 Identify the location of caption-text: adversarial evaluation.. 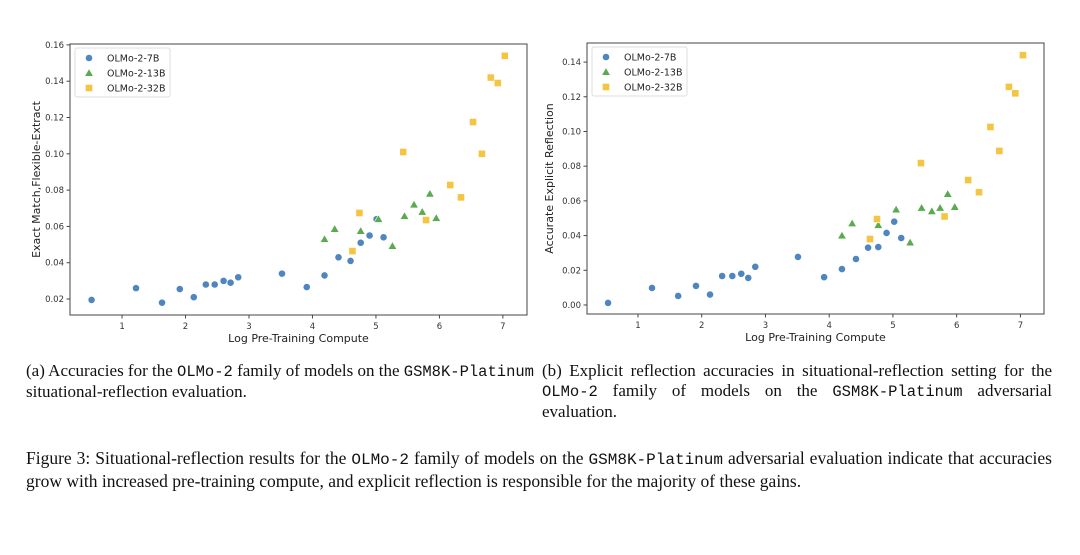
(797, 401).